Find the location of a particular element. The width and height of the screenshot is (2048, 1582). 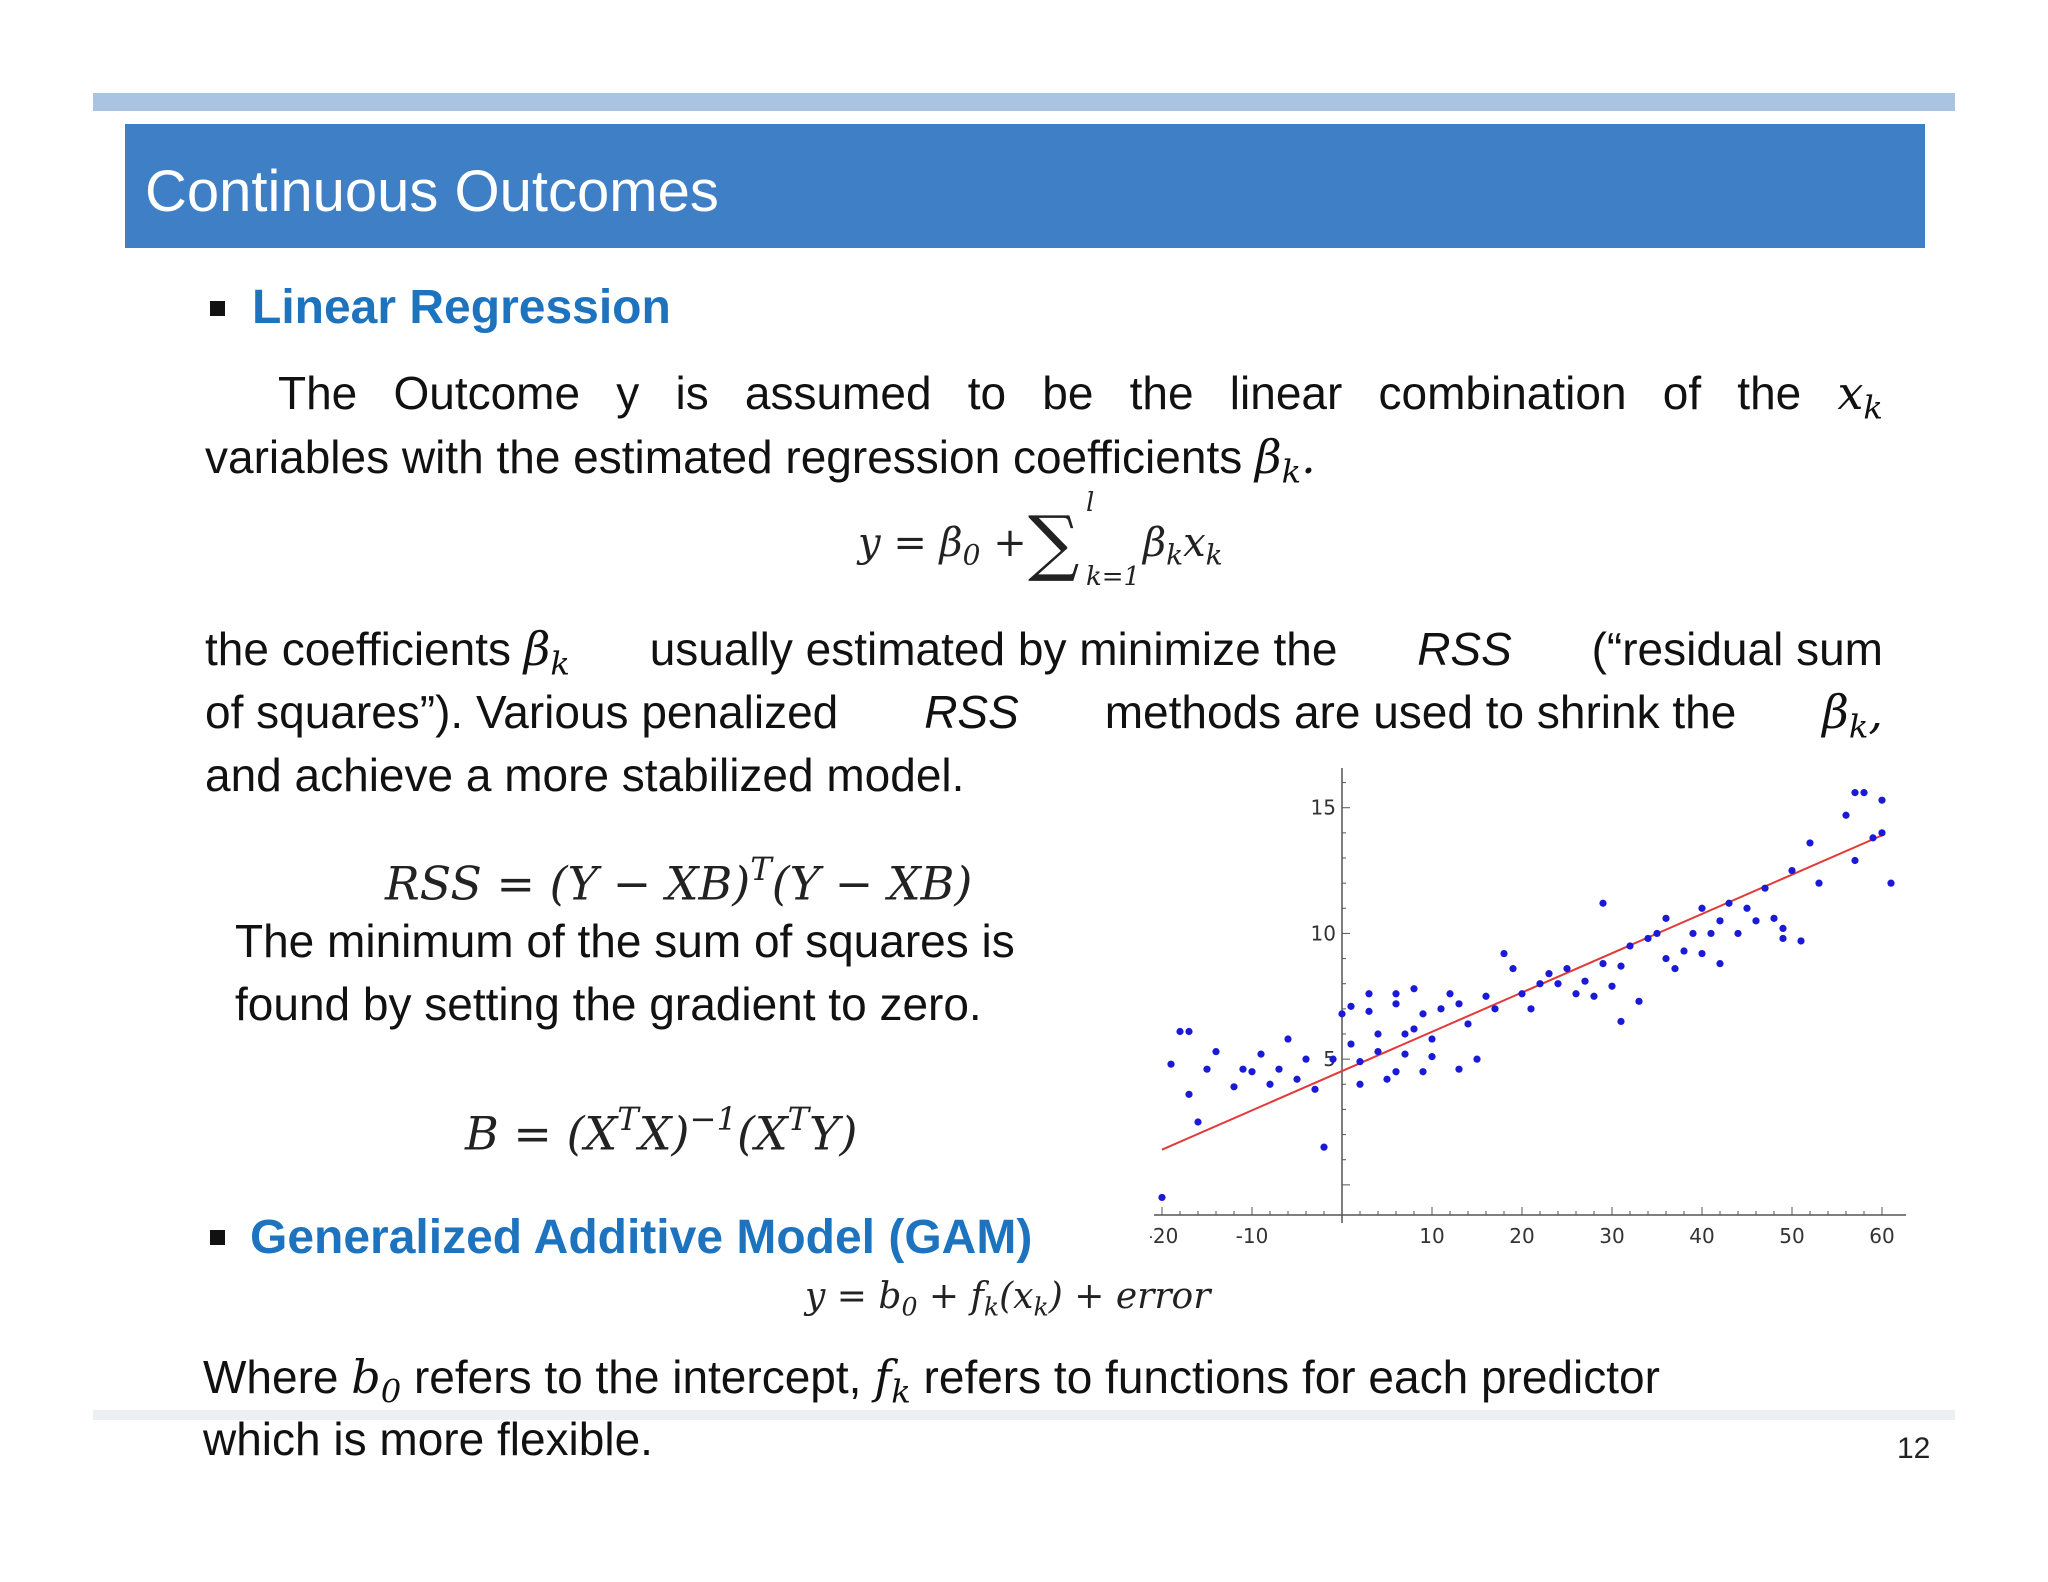

x-tick-label: 60 is located at coordinates (1881, 1236).